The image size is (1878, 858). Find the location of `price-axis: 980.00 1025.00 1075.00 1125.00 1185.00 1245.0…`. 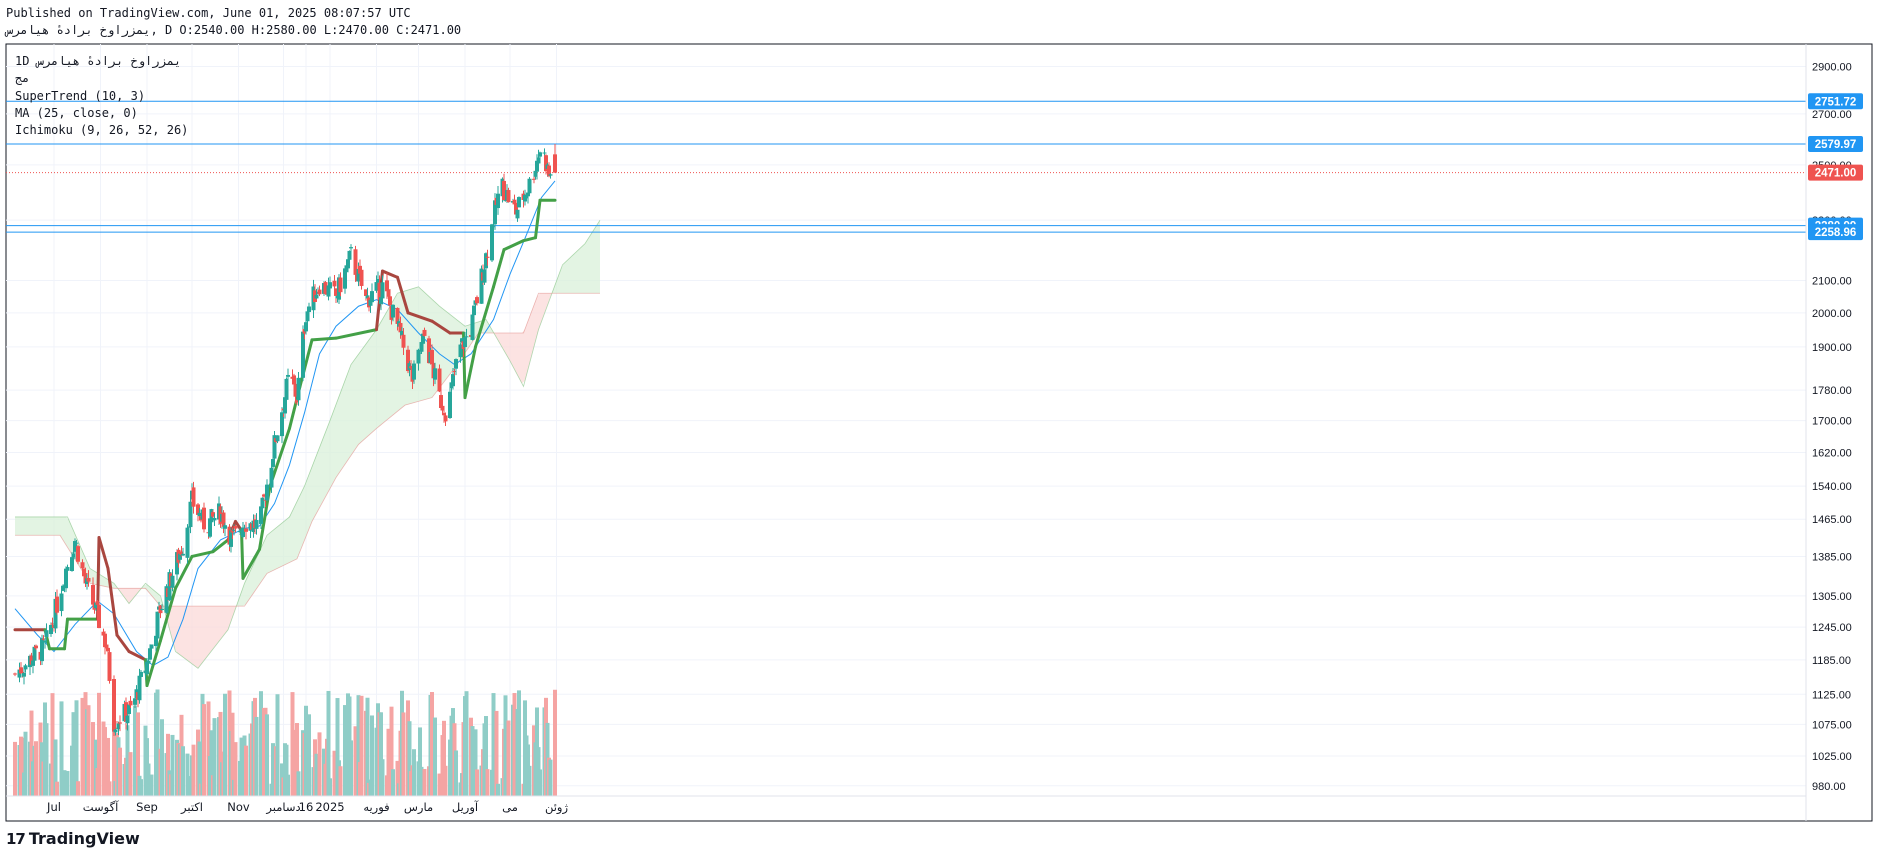

price-axis: 980.00 1025.00 1075.00 1125.00 1185.00 1245.0… is located at coordinates (1832, 426).